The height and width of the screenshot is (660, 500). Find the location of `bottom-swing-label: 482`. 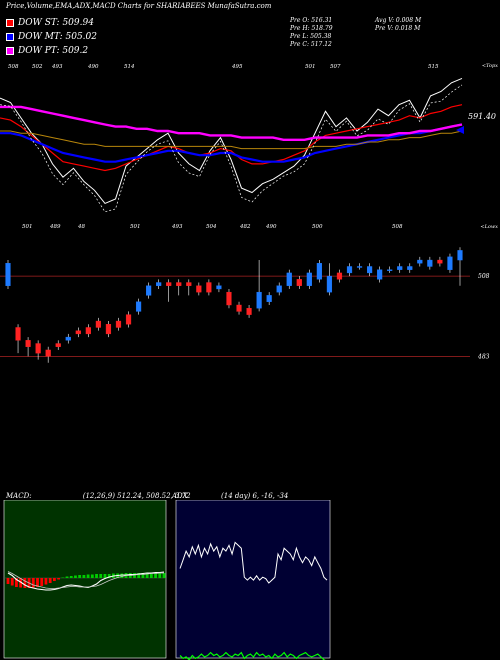

bottom-swing-label: 482 is located at coordinates (245, 227).